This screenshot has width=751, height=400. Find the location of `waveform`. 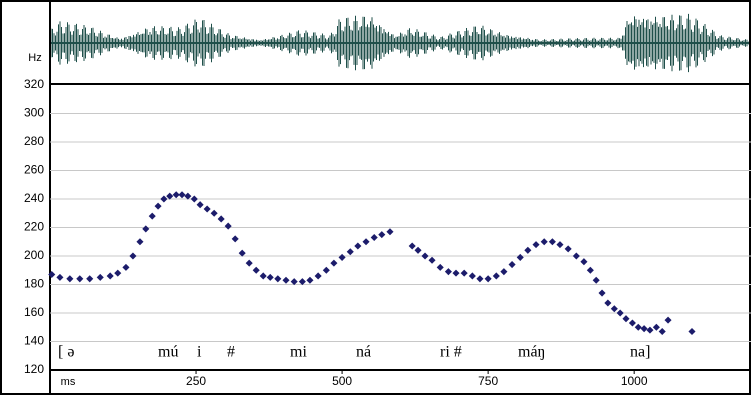

waveform is located at coordinates (399, 43).